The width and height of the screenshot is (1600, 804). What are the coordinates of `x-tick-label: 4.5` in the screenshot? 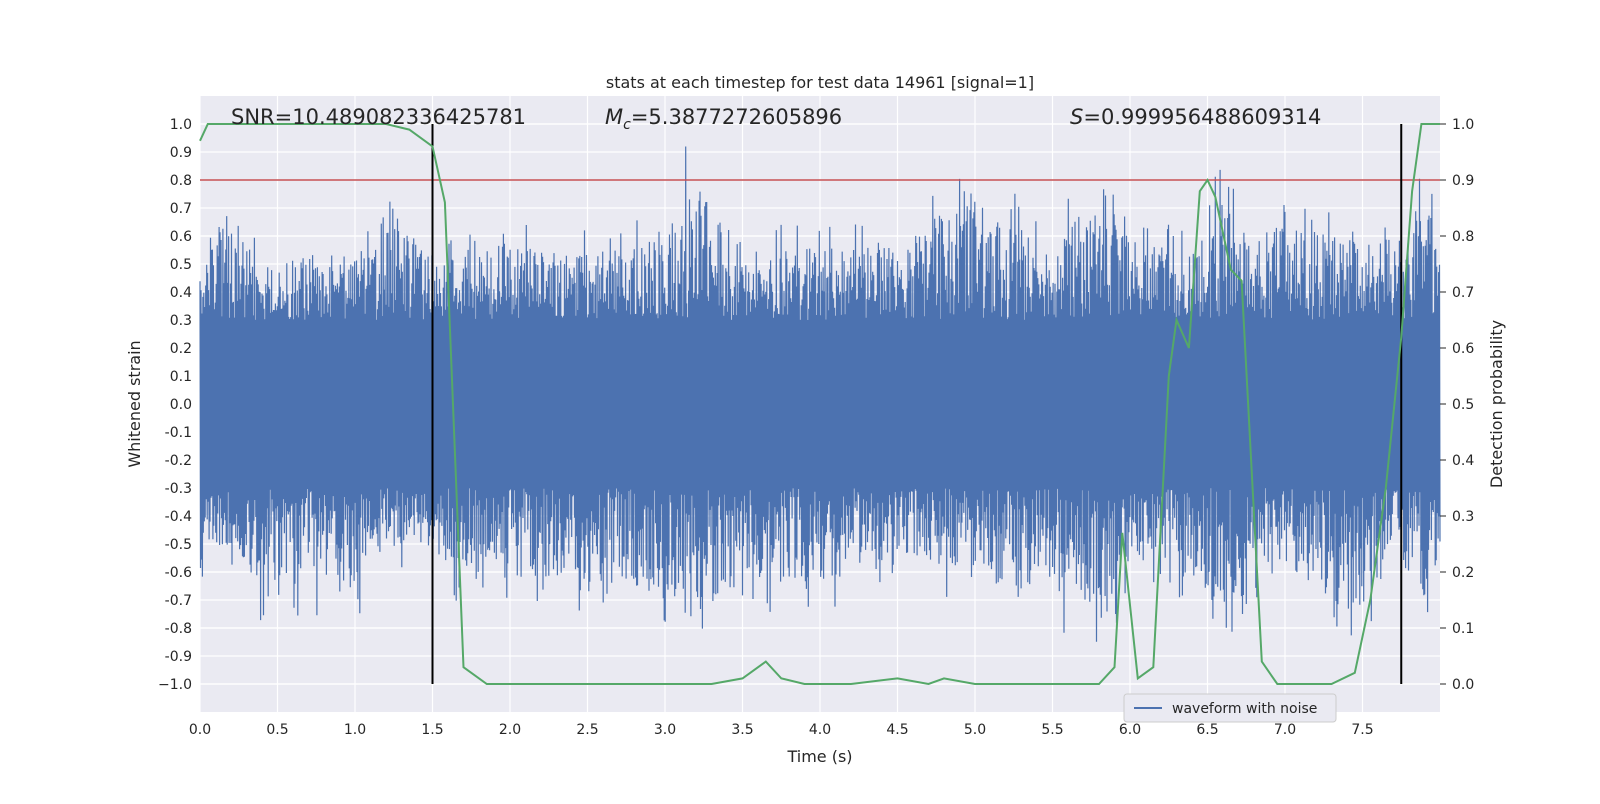 It's located at (897, 730).